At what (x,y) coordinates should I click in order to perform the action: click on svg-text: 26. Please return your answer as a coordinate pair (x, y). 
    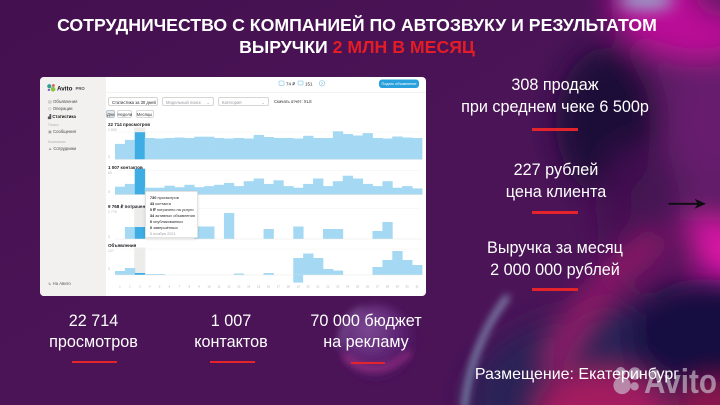
    Looking at the image, I should click on (368, 287).